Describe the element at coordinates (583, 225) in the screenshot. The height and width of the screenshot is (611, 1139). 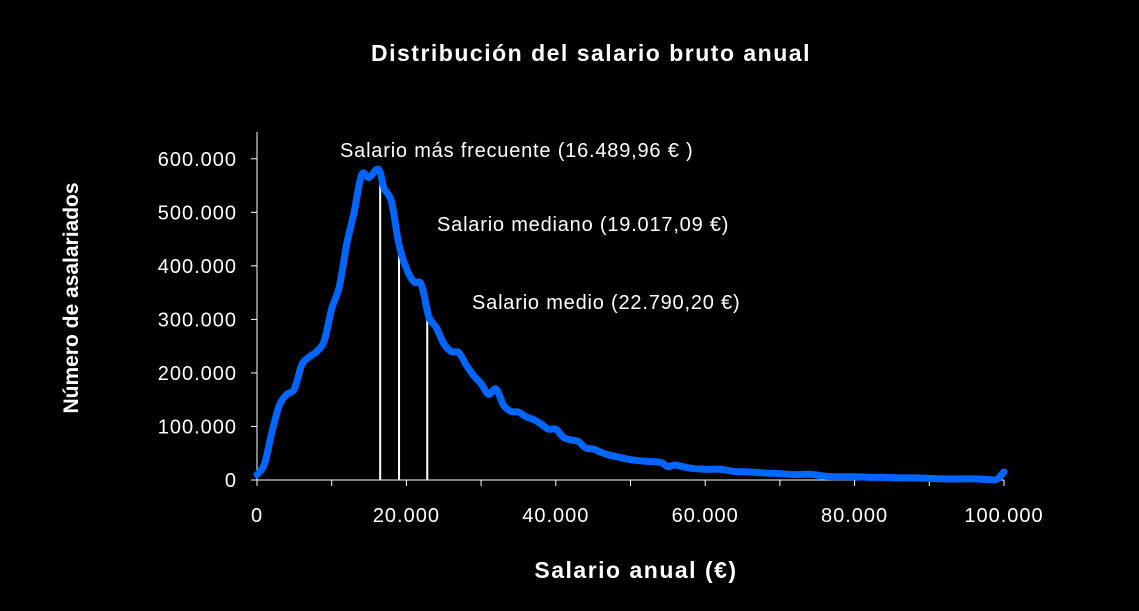
I see `marker-annotation: Salario mediano (19.017,09 €)` at that location.